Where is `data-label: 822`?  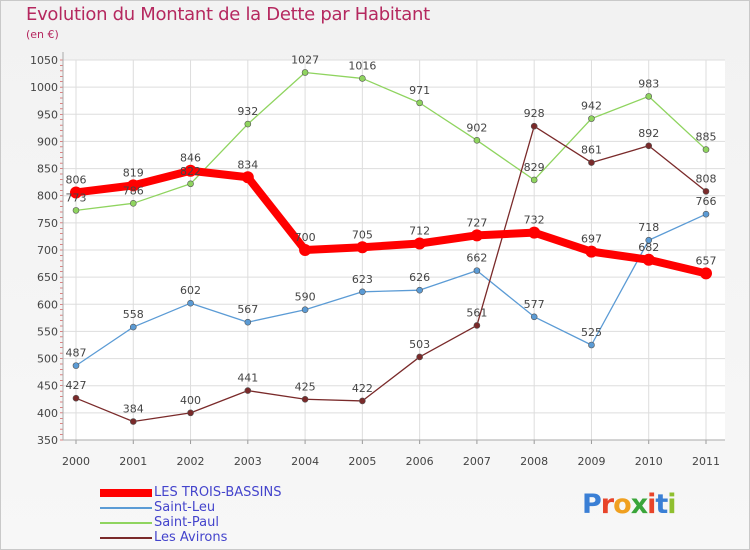 data-label: 822 is located at coordinates (190, 171).